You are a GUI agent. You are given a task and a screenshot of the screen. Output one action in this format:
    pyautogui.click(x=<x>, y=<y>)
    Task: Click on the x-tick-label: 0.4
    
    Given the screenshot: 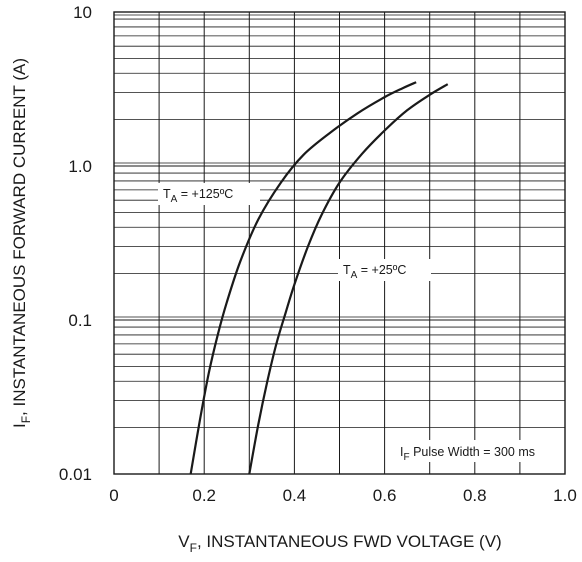 What is the action you would take?
    pyautogui.click(x=295, y=495)
    